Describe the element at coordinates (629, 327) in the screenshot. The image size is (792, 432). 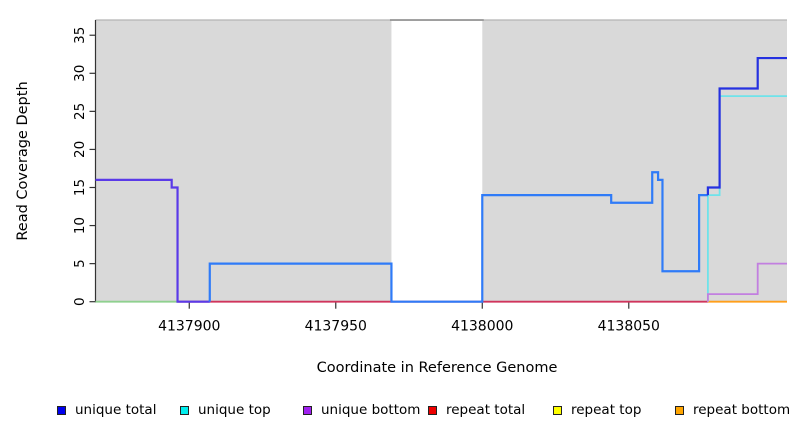
I see `x-tick-label: 4138050` at that location.